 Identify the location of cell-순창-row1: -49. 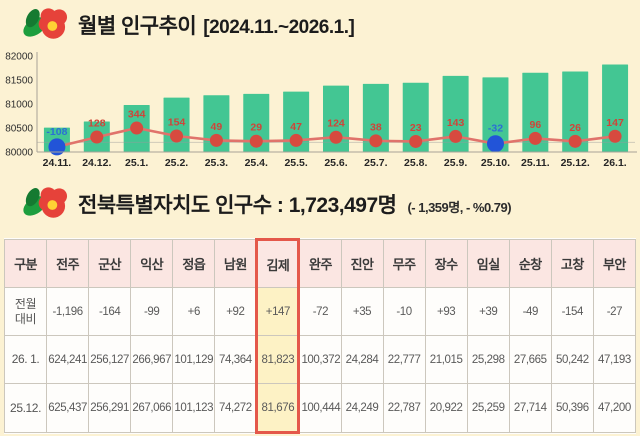
(530, 311).